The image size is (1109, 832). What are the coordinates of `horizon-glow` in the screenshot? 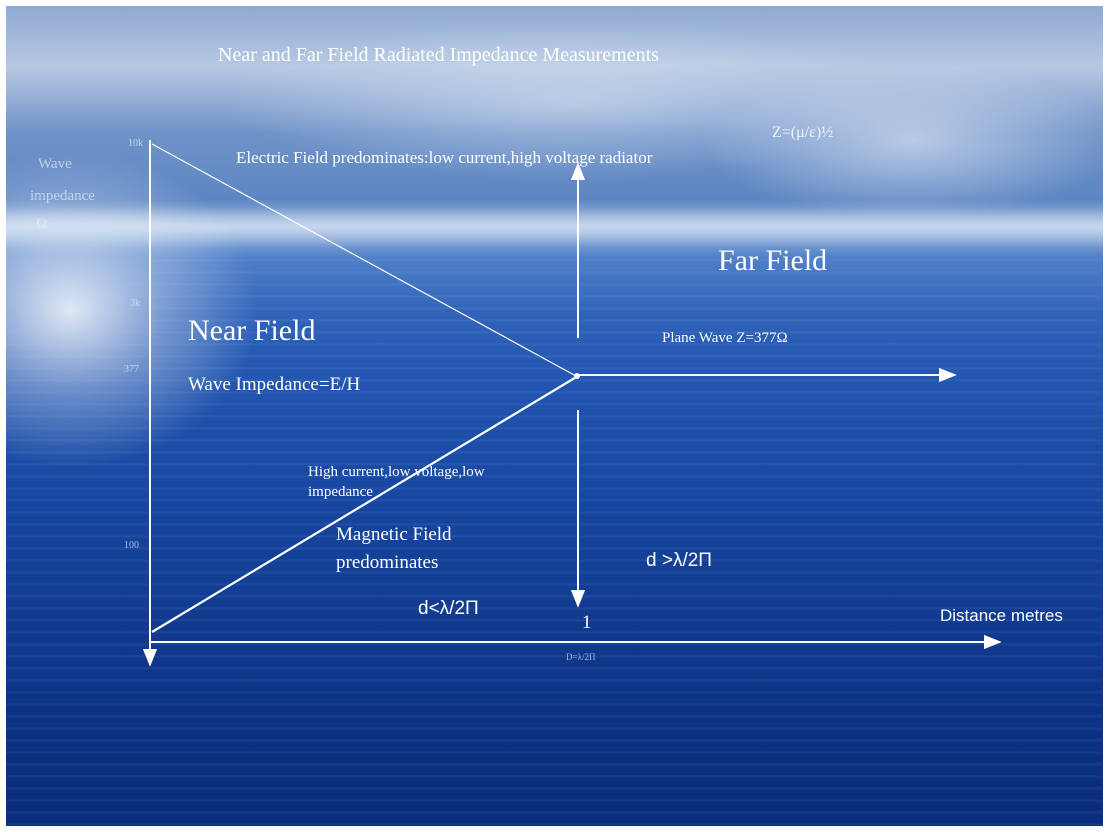 It's located at (554, 228).